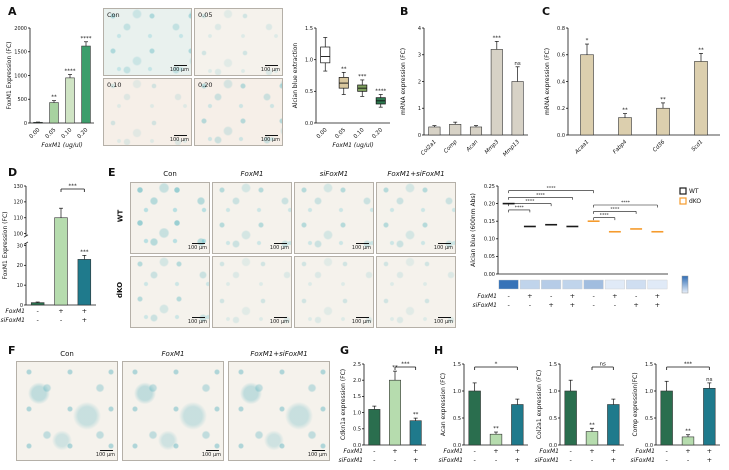 This screenshot has height=470, width=729. Describe the element at coordinates (451, 460) in the screenshot. I see `svg-text: siFoxM1` at that location.